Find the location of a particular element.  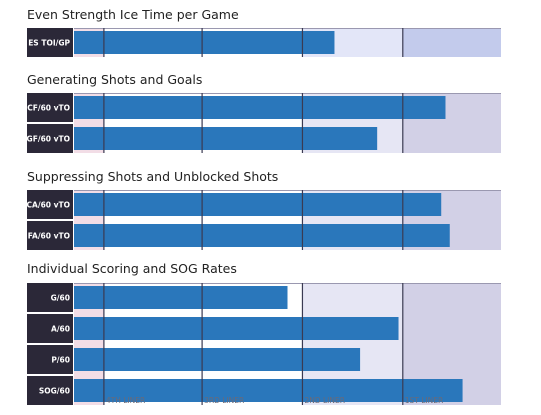

row-label: GF/60 vTO is located at coordinates (48, 139).